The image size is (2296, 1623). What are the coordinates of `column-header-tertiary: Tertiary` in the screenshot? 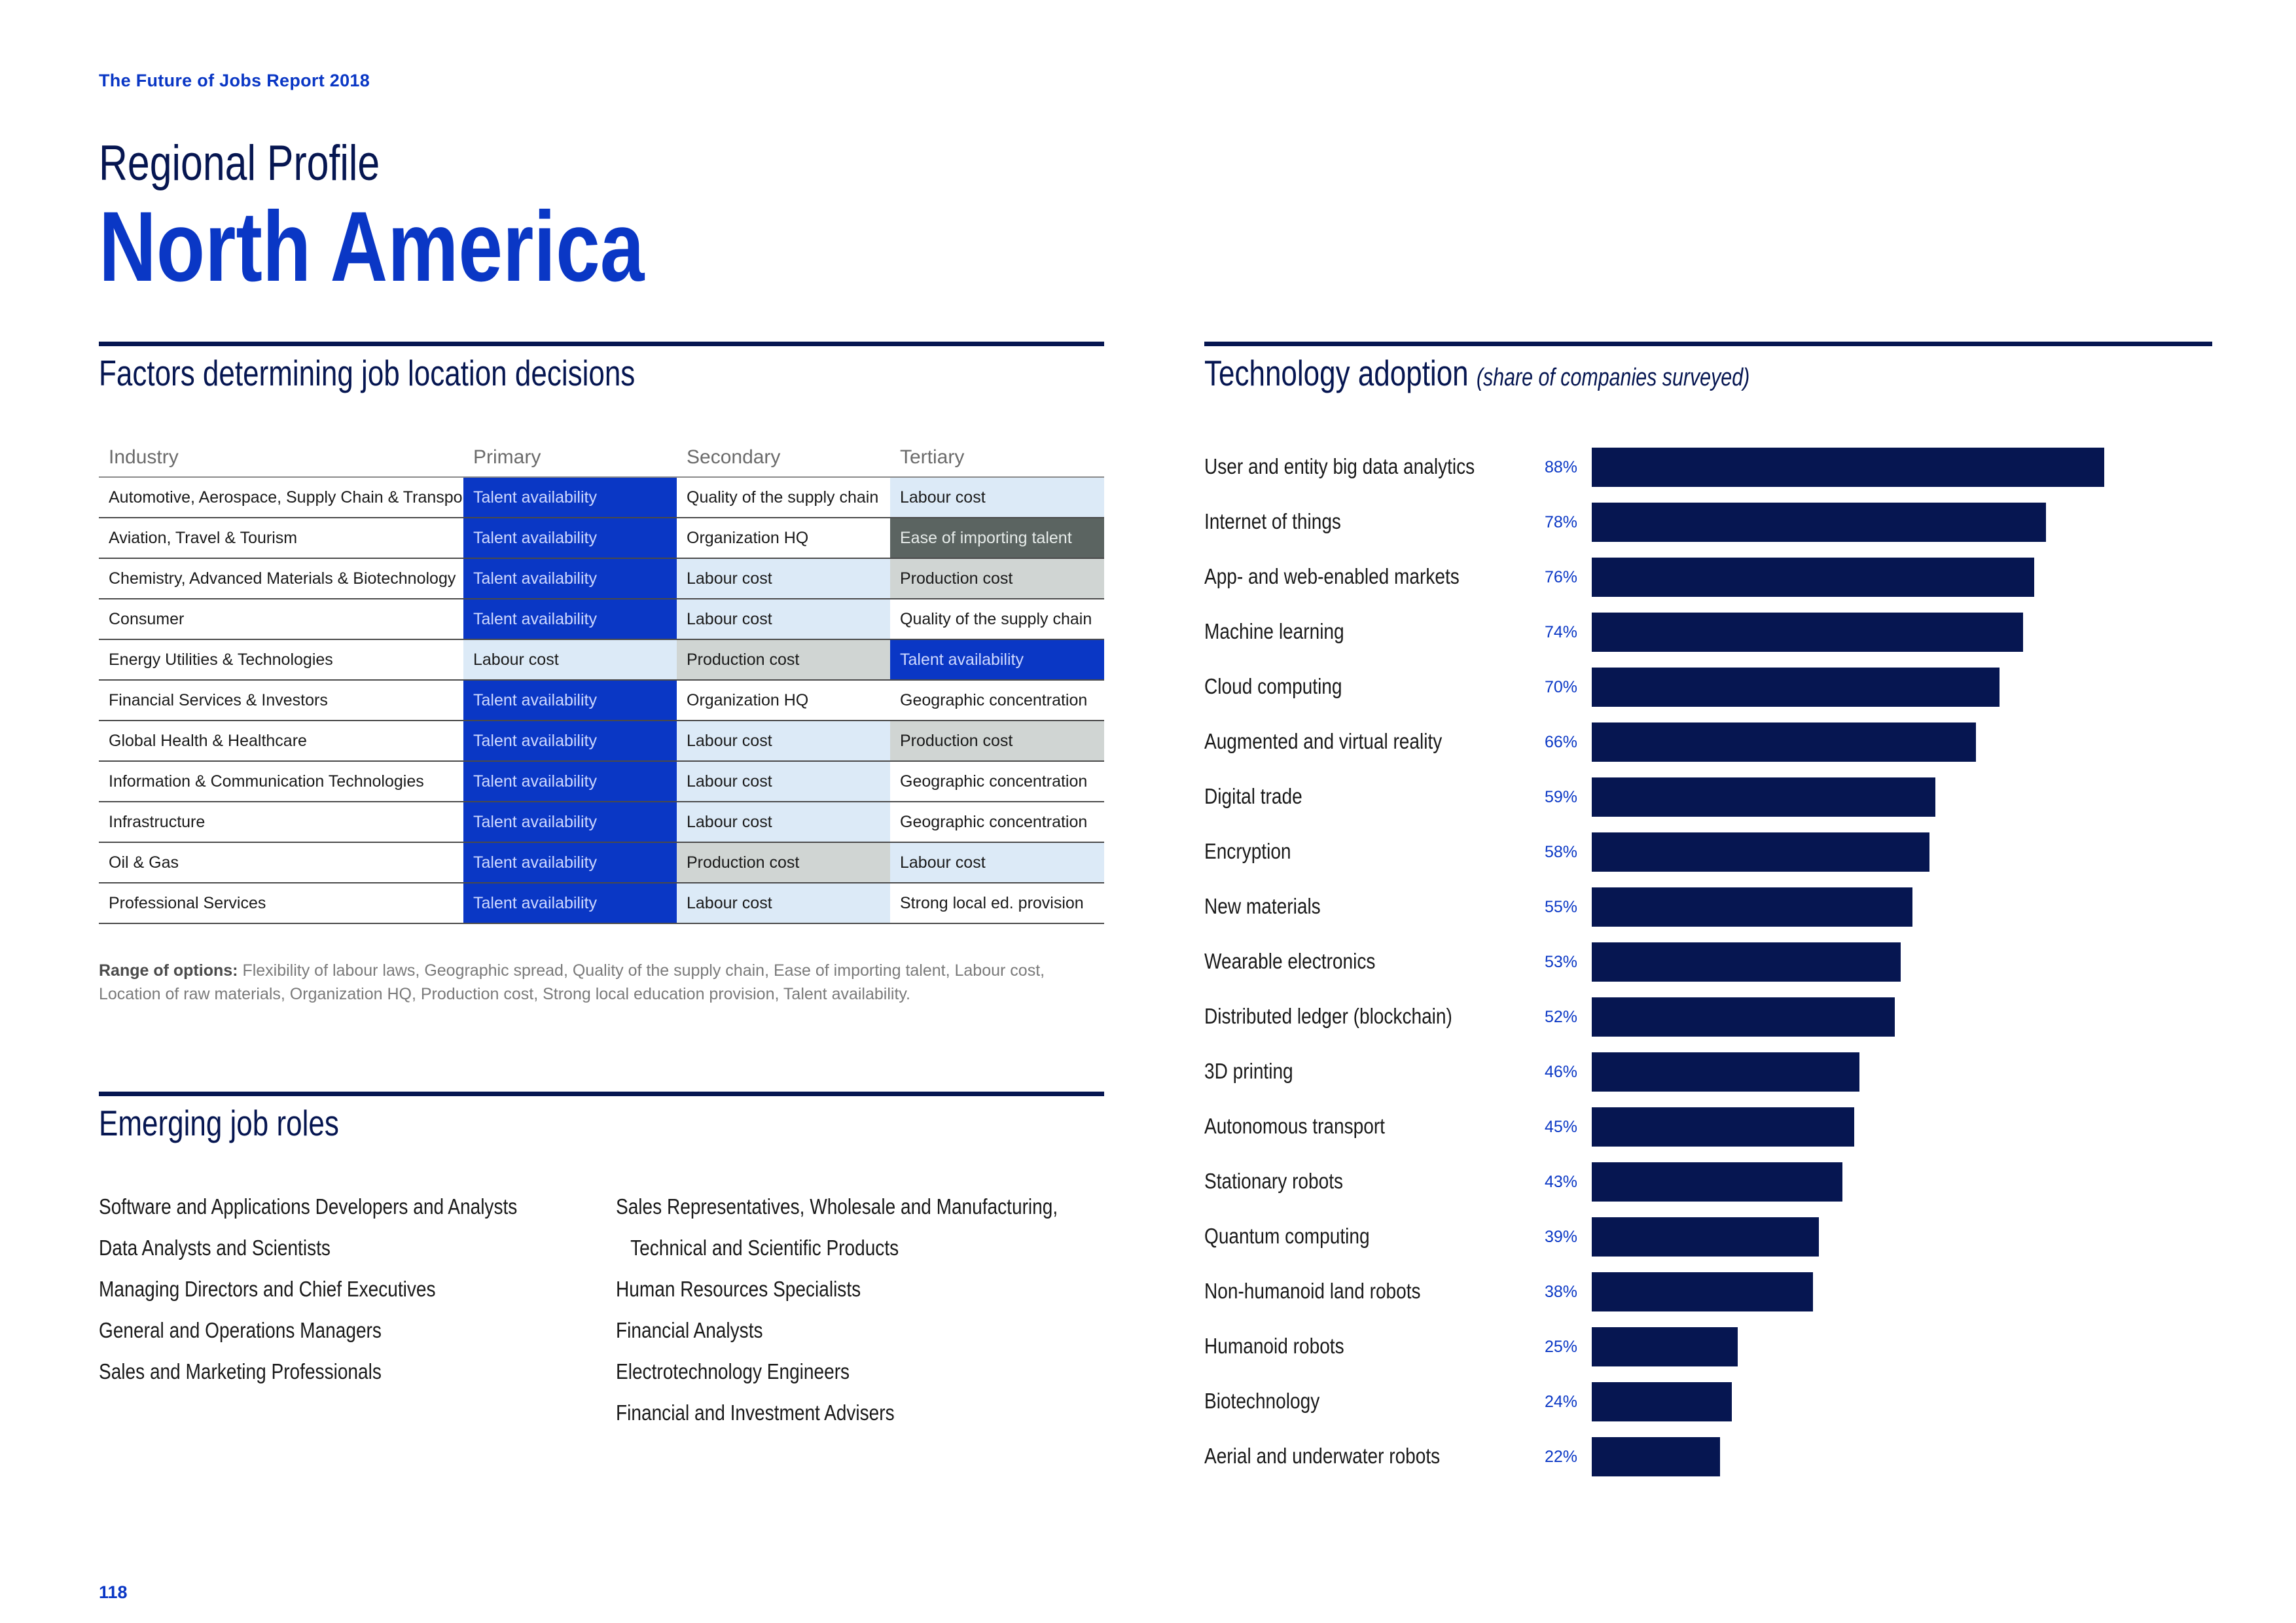 It's located at (997, 458).